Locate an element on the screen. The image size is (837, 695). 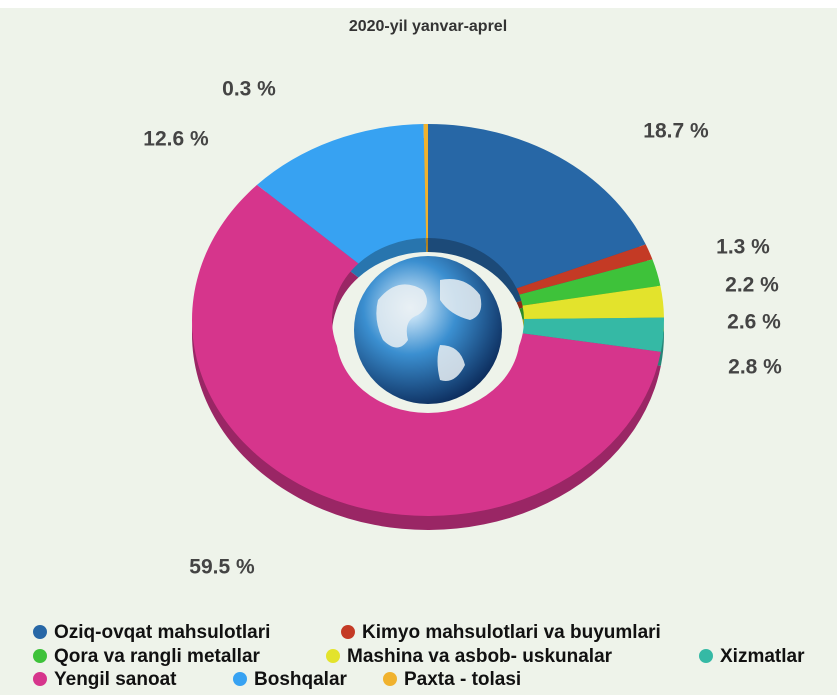
globe is located at coordinates (428, 330).